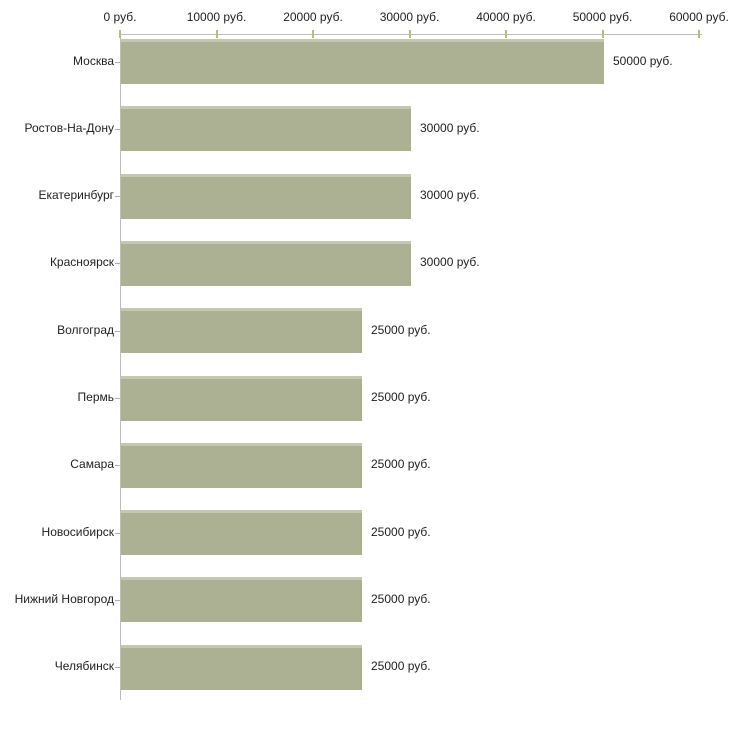 This screenshot has width=730, height=730. I want to click on x-tick-label: 60000 руб., so click(699, 17).